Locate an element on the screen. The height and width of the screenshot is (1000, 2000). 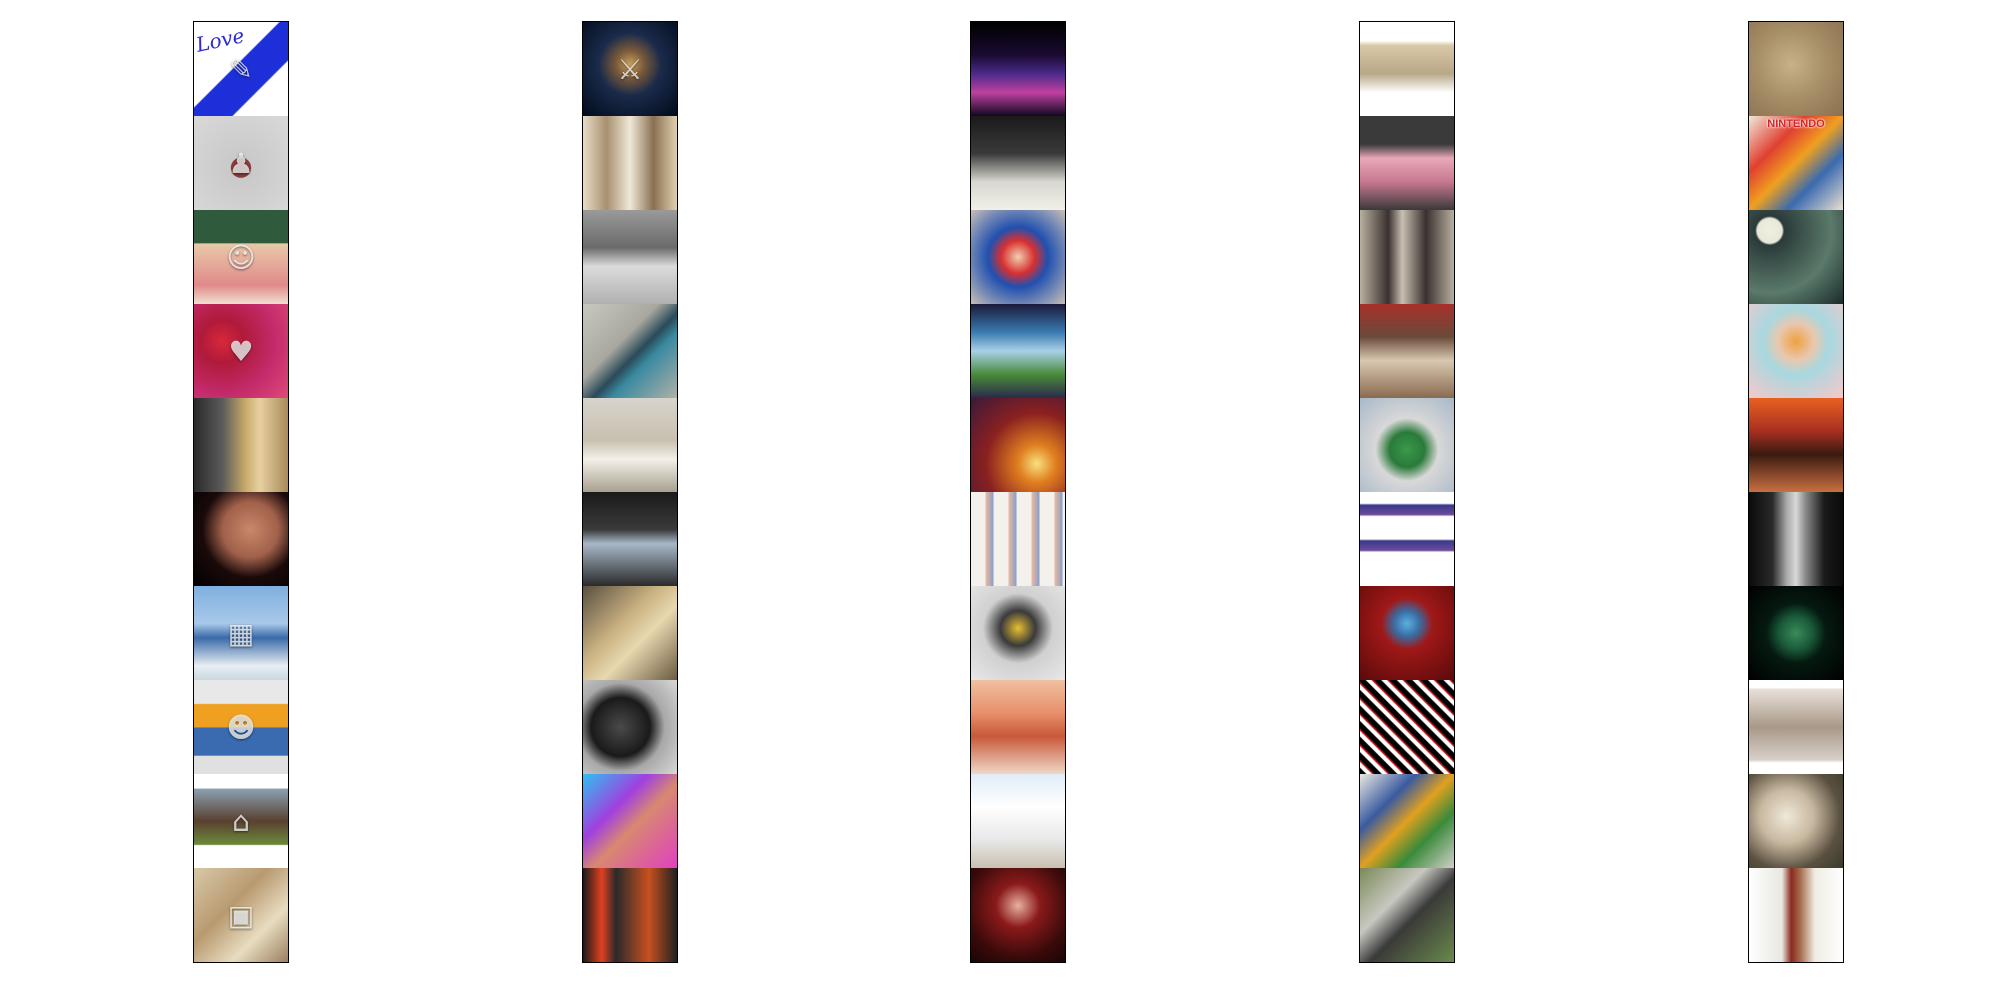
tile-screenshot-page is located at coordinates (1407, 539).